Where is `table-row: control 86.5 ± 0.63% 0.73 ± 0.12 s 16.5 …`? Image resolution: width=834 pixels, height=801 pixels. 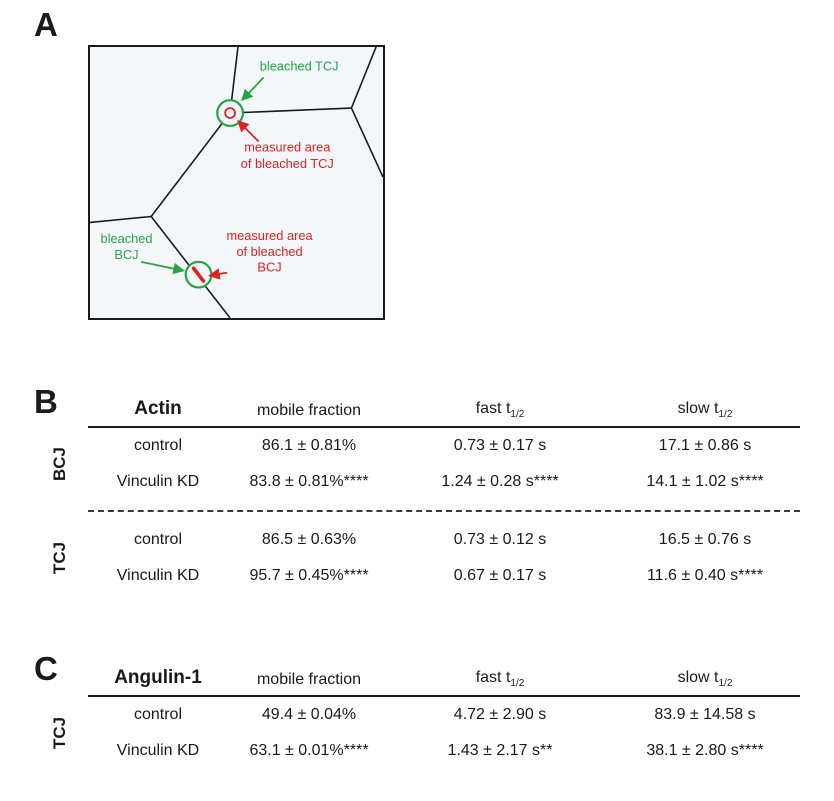
table-row: control 86.5 ± 0.63% 0.73 ± 0.12 s 16.5 … is located at coordinates (444, 540).